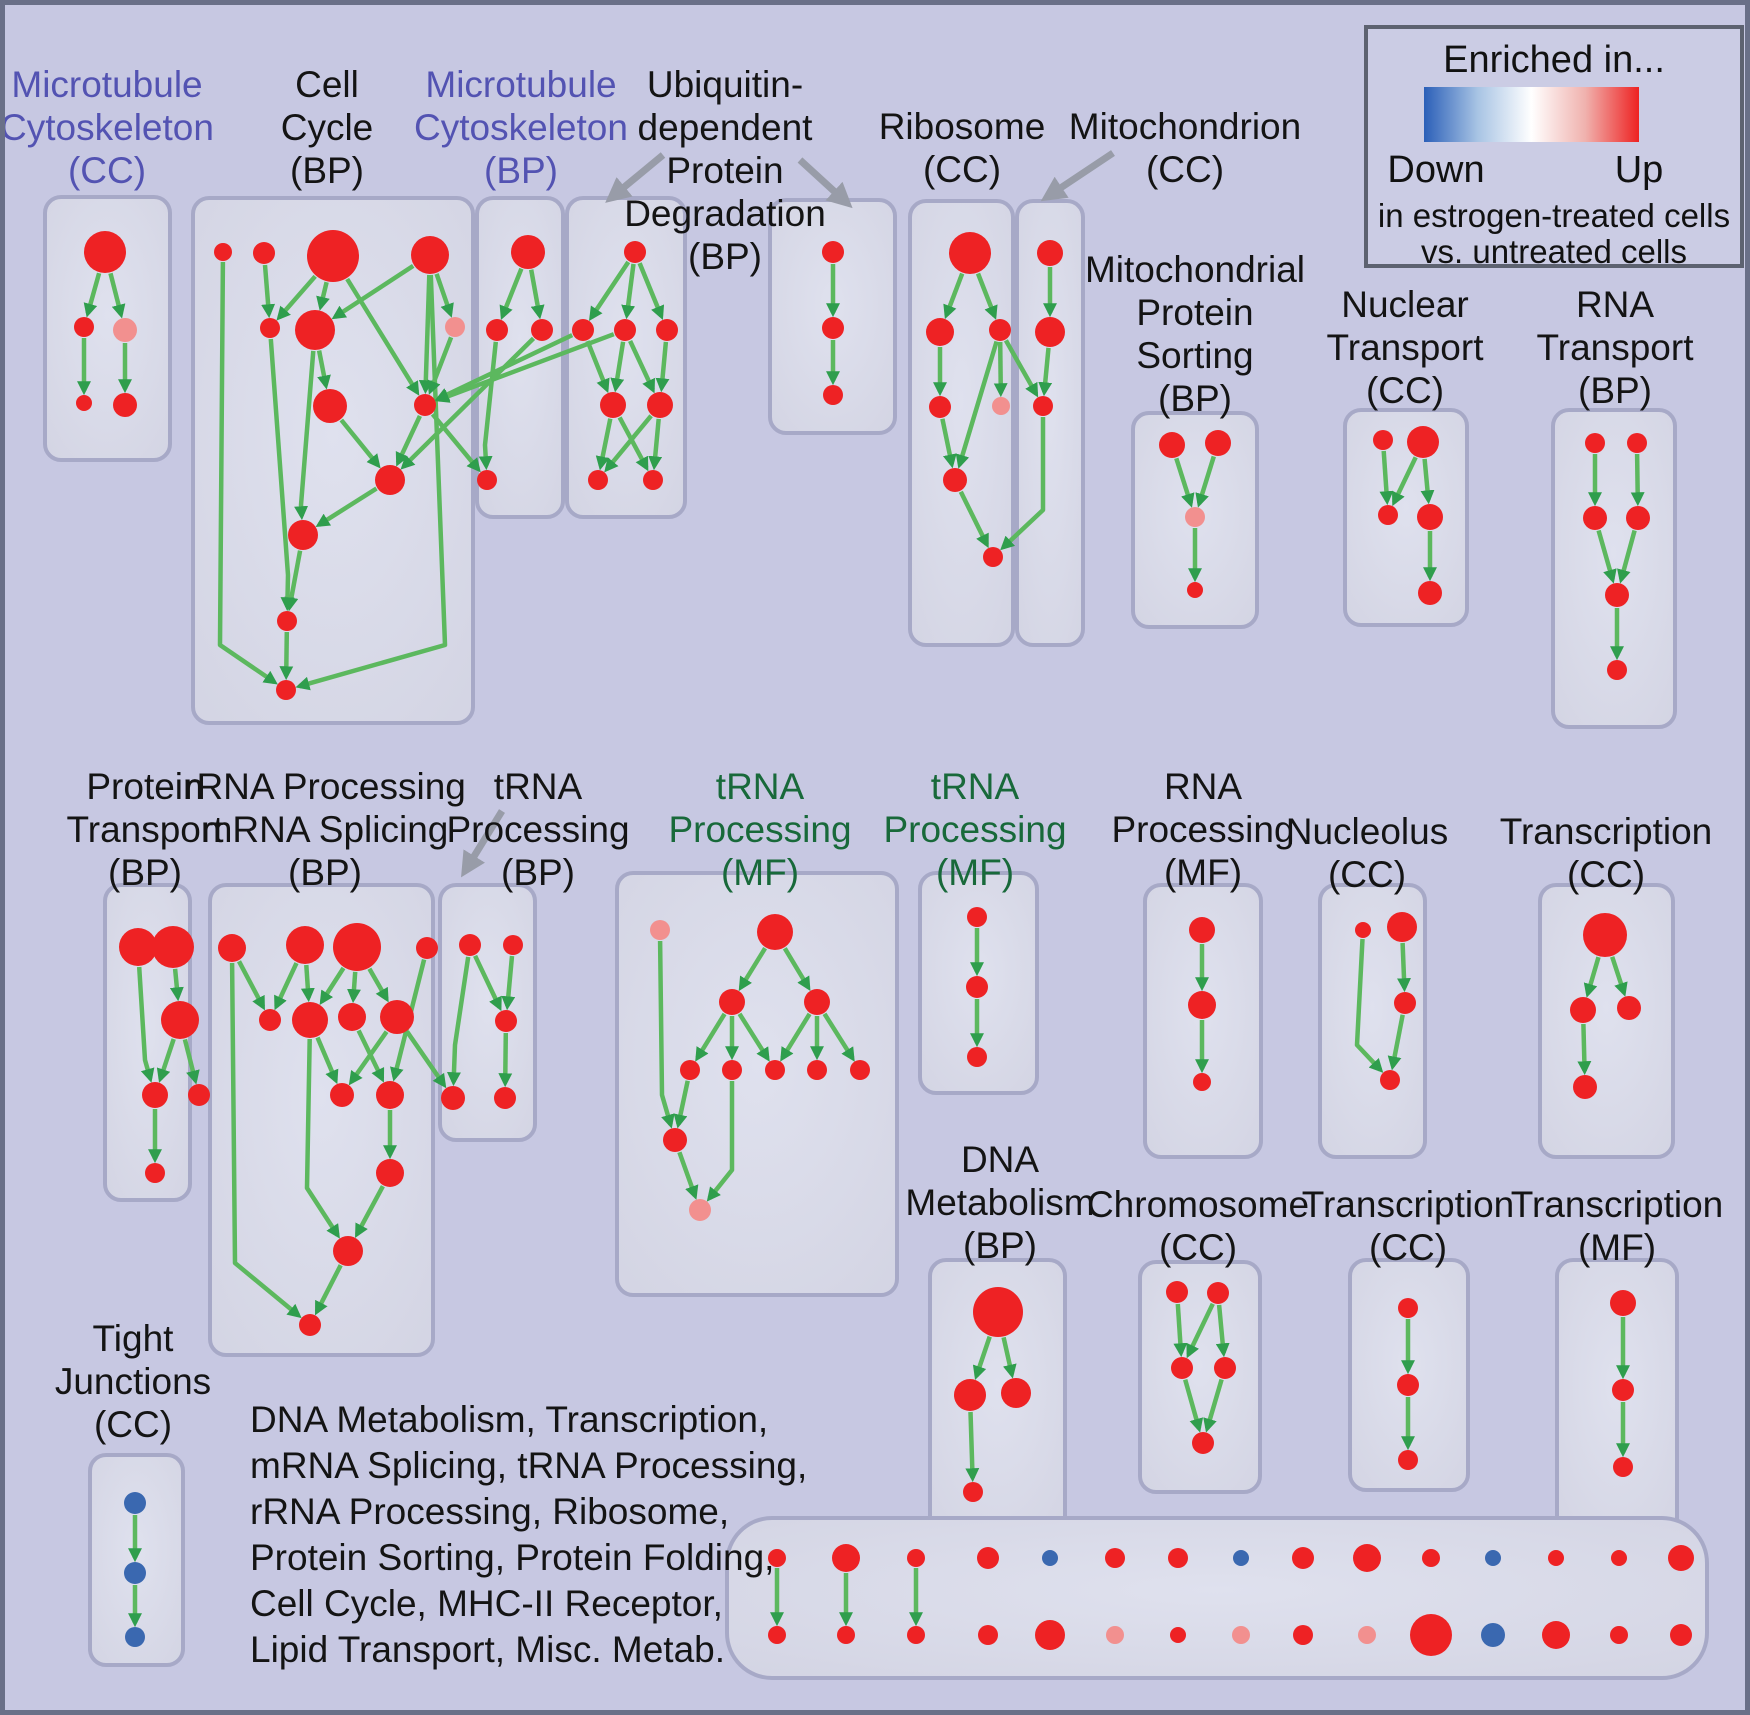 The height and width of the screenshot is (1715, 1750). Describe the element at coordinates (1406, 517) in the screenshot. I see `cluster-box-nuclear-transport` at that location.